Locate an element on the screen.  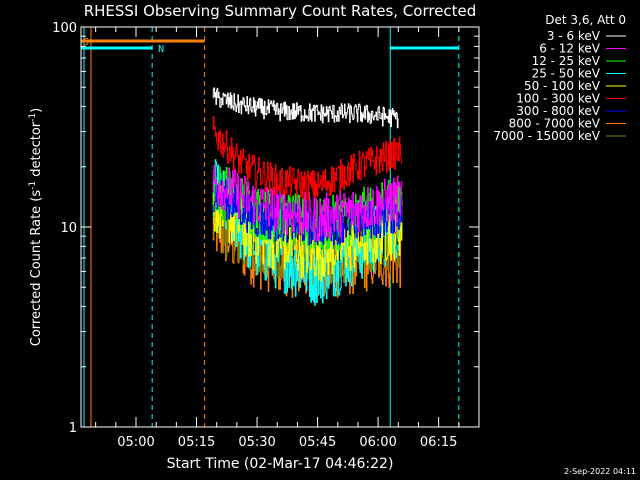
y-axis-label: Corrected Count Rate (s-1 detector-1) is located at coordinates (36, 227).